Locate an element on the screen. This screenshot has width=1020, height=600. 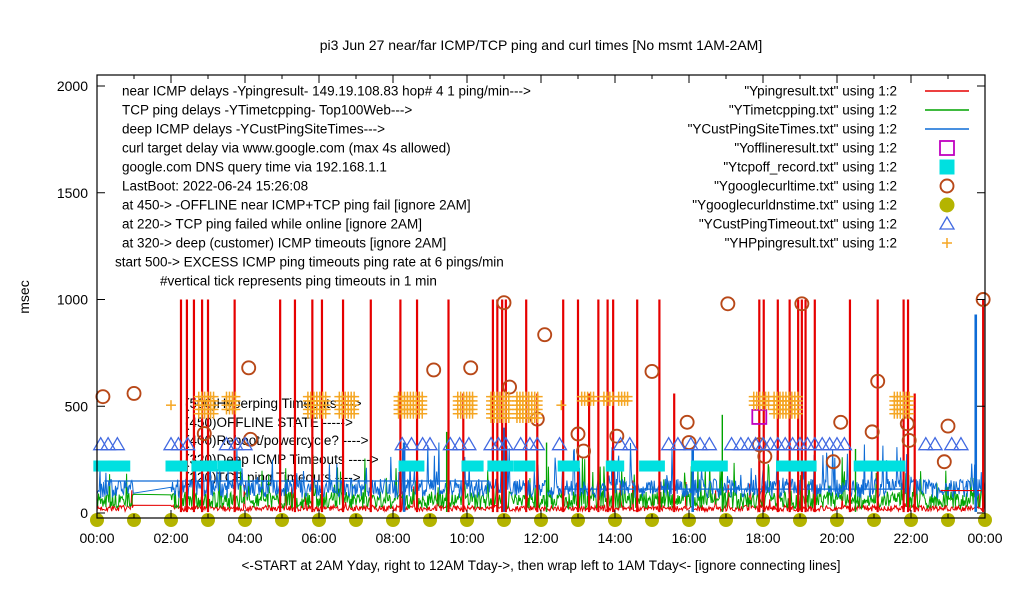
key-right-text: "YCustPingSiteTimes.txt" using 1:2 is located at coordinates (792, 129).